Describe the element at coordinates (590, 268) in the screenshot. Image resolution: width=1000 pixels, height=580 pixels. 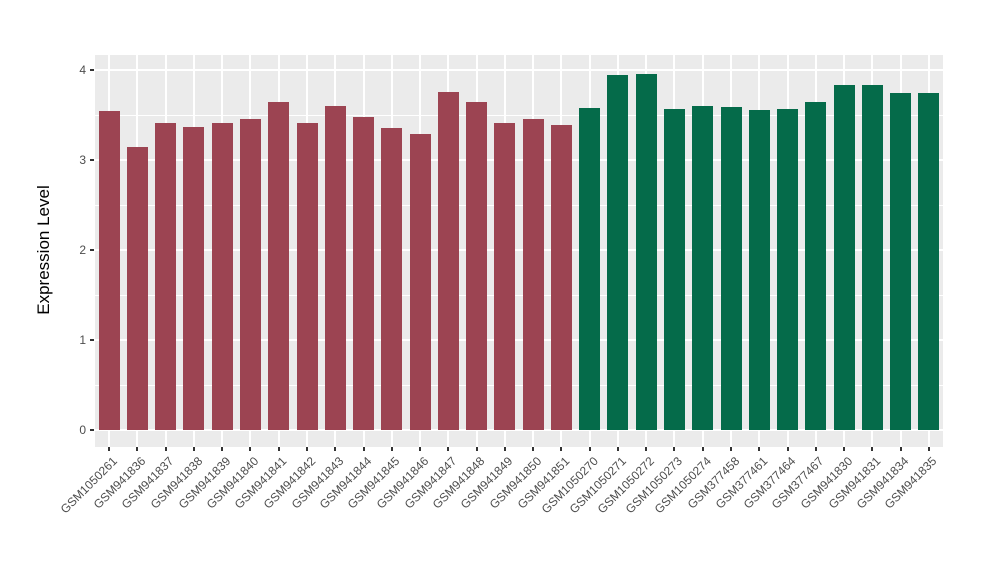
I see `bar-GSM1050270` at that location.